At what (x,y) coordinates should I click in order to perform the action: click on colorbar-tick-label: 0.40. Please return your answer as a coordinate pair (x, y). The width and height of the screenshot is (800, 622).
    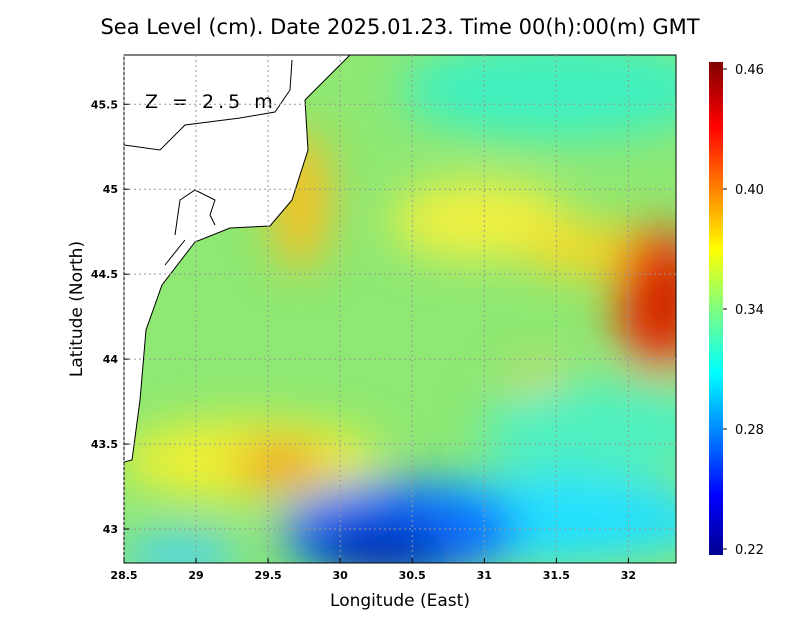
    Looking at the image, I should click on (749, 190).